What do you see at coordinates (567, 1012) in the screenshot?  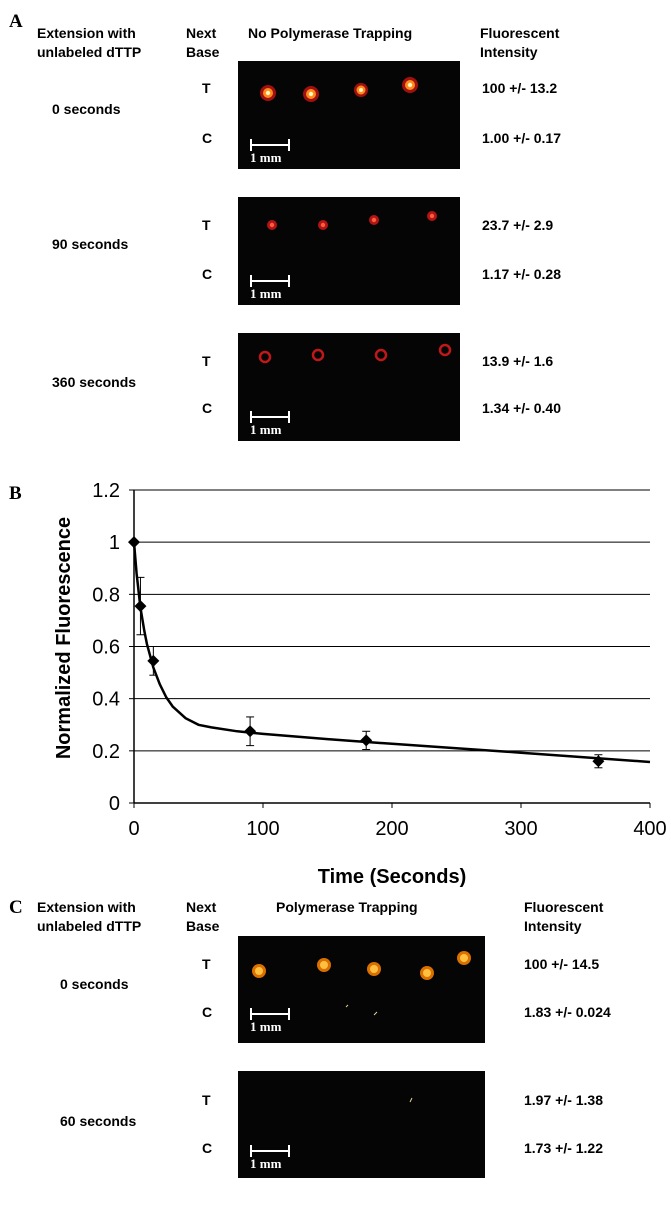 I see `intensity-value: 1.83 +/- 0.024` at bounding box center [567, 1012].